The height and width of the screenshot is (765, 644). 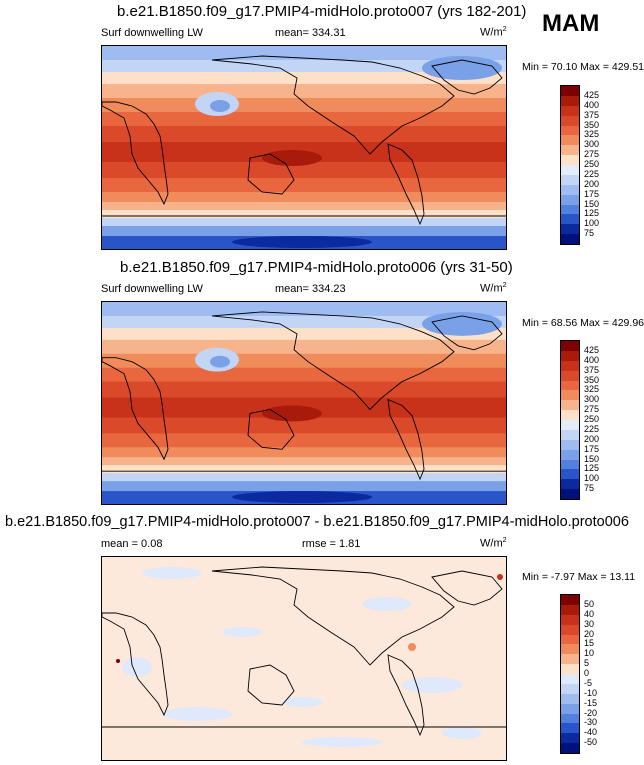 I want to click on colorbar-tick-label: 20, so click(x=589, y=633).